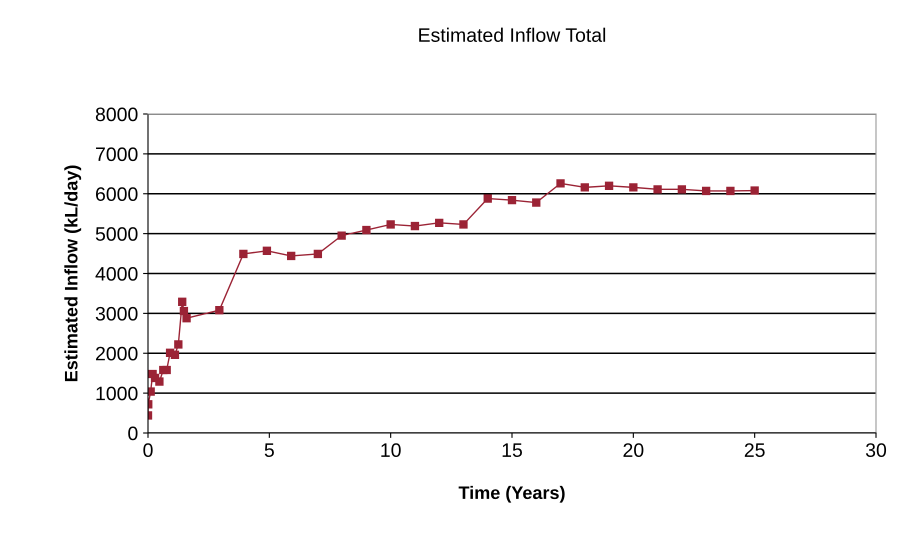 The width and height of the screenshot is (903, 545). Describe the element at coordinates (117, 313) in the screenshot. I see `y-tick-label: 3000` at that location.